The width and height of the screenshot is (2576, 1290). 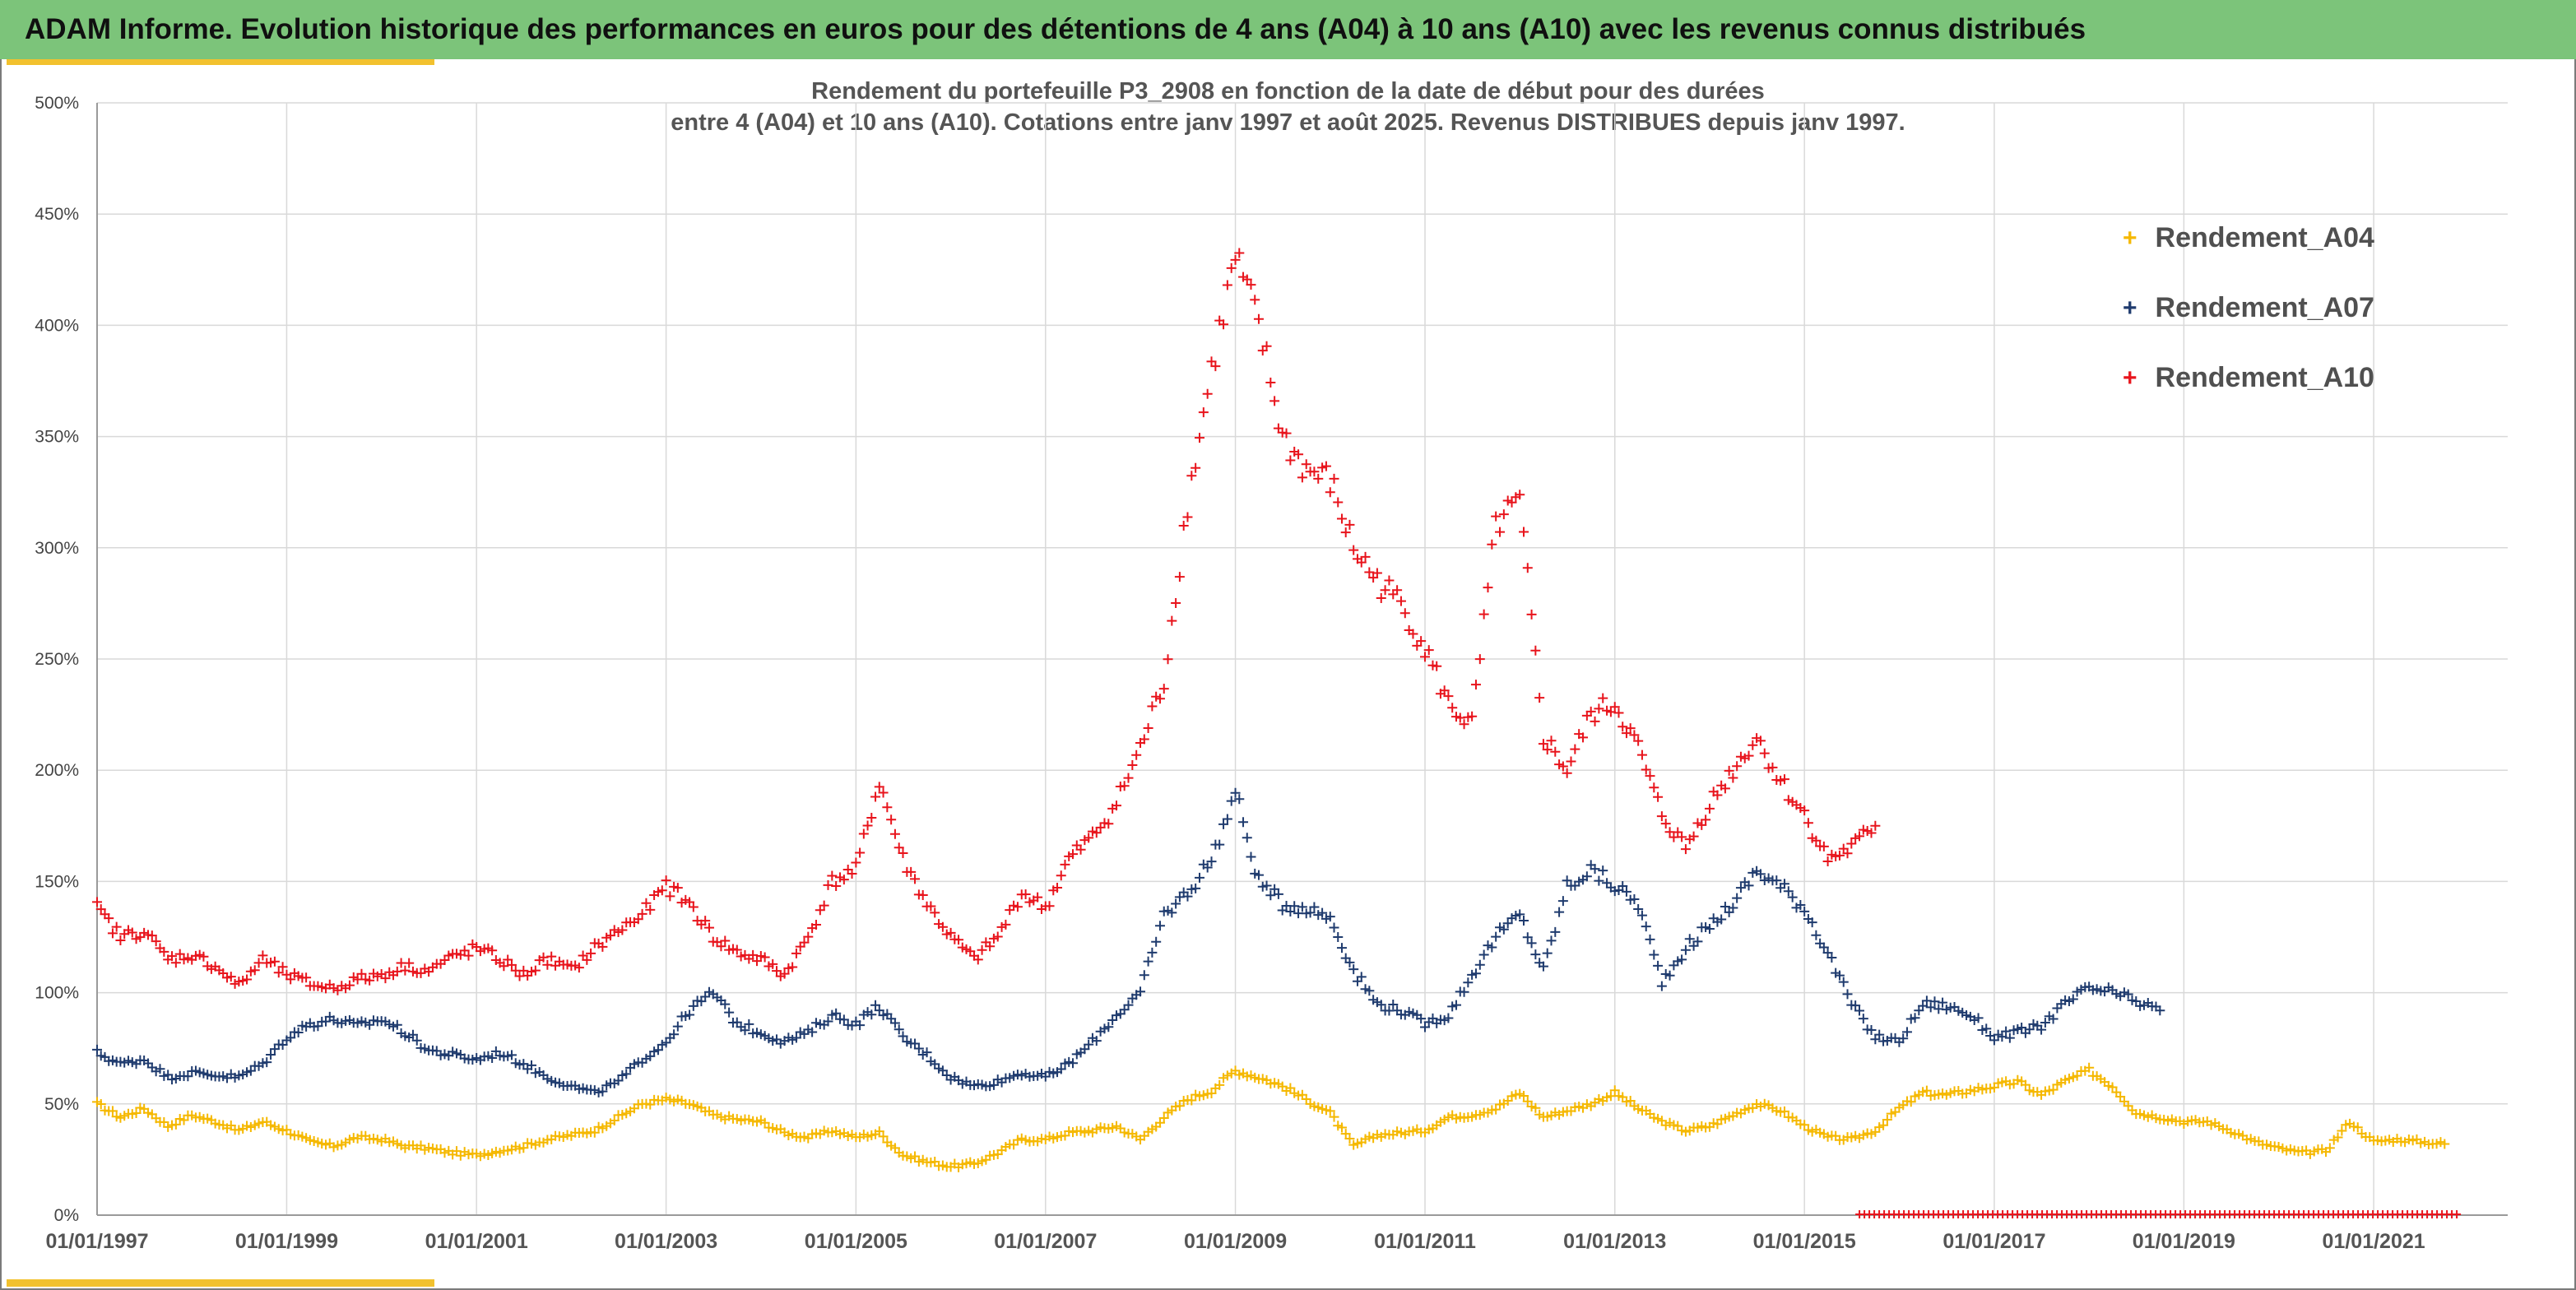 What do you see at coordinates (57, 548) in the screenshot?
I see `y-tick-label: 300%` at bounding box center [57, 548].